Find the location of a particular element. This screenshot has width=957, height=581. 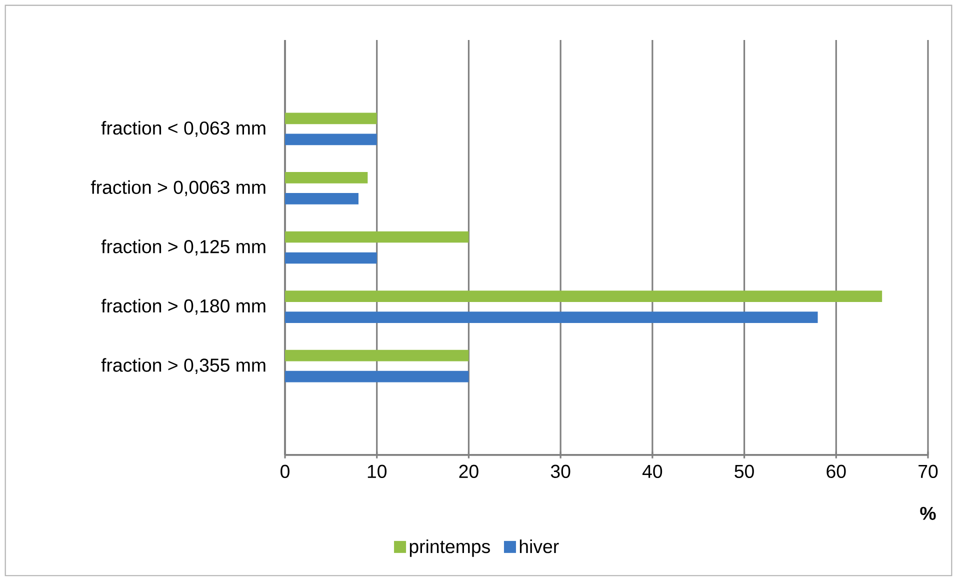

x-tick-label: 10 is located at coordinates (377, 471).